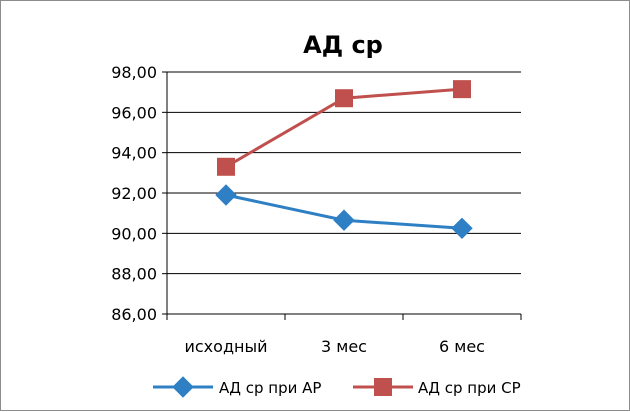 This screenshot has width=630, height=412. What do you see at coordinates (134, 274) in the screenshot?
I see `y-tick-label: 88,00` at bounding box center [134, 274].